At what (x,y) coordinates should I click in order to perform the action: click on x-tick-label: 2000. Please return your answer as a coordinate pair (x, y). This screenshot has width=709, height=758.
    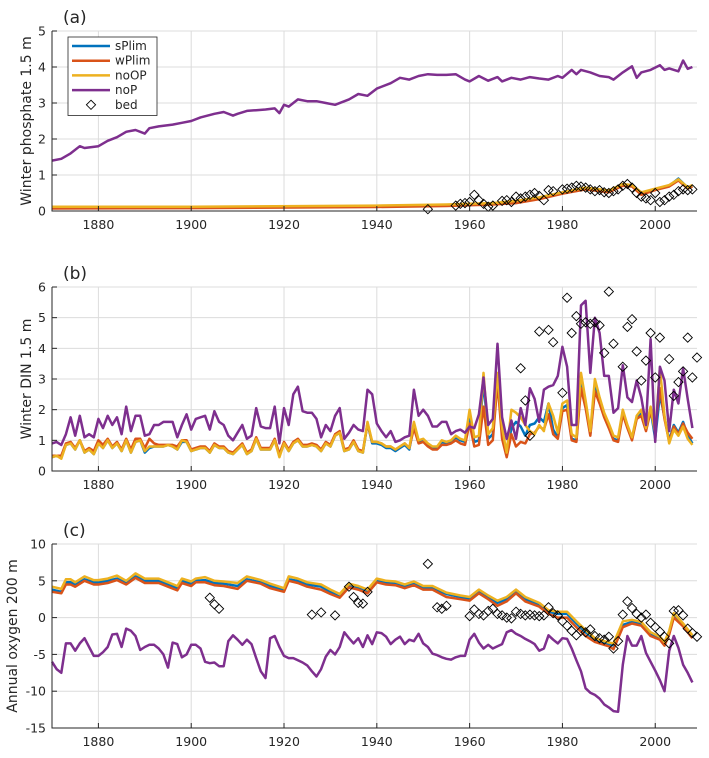
    Looking at the image, I should click on (655, 741).